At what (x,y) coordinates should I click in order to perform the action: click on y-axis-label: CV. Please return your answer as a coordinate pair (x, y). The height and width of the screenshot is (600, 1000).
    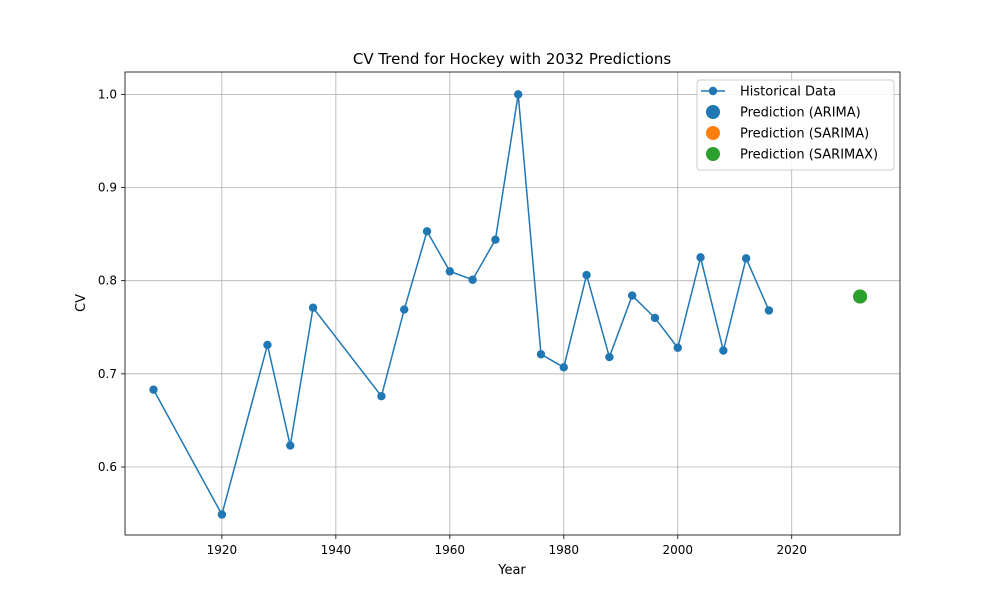
    Looking at the image, I should click on (81, 303).